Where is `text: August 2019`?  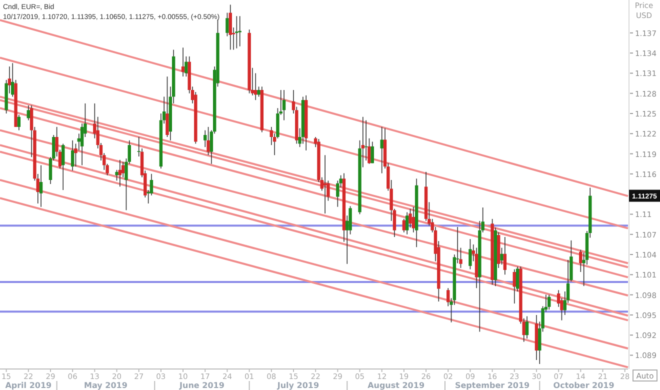
text: August 2019 is located at coordinates (396, 385).